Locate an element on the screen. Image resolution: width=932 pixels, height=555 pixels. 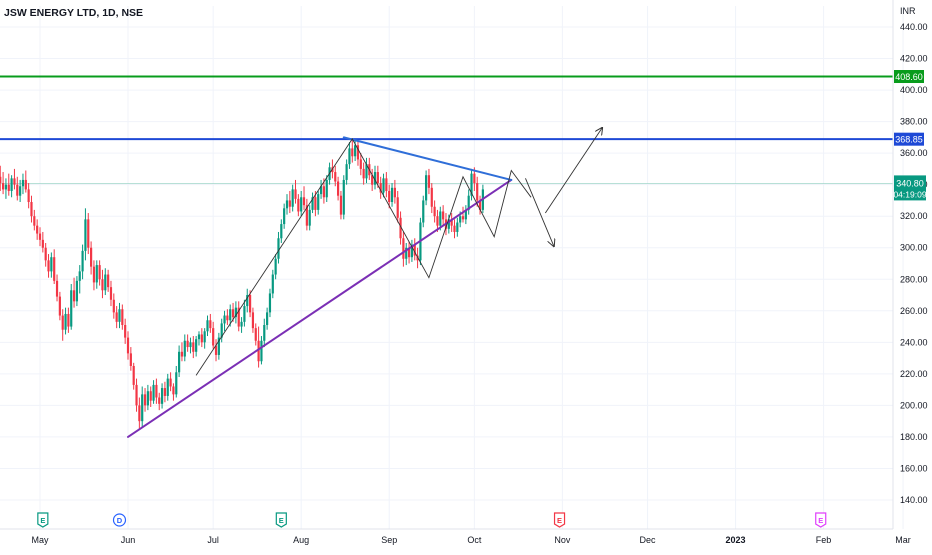
y-tick-label: 180.00 is located at coordinates (914, 437).